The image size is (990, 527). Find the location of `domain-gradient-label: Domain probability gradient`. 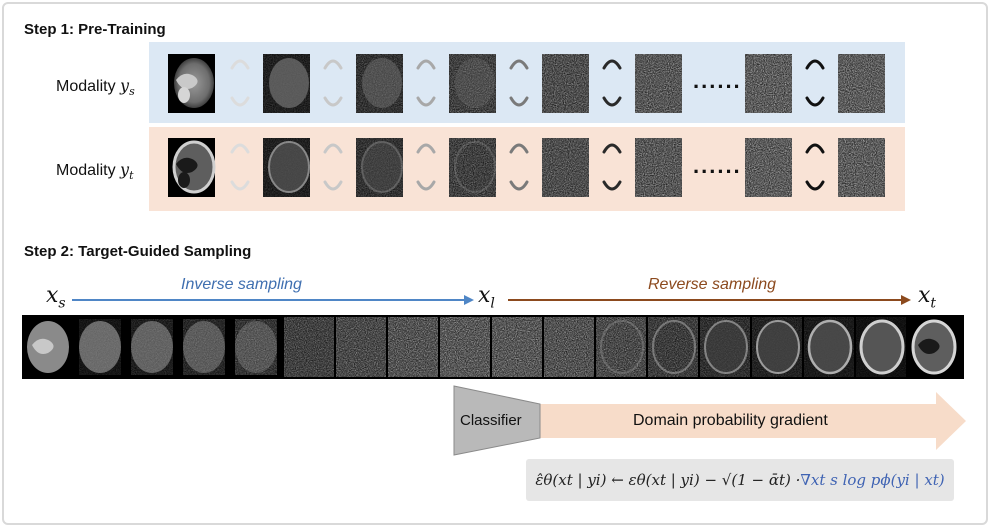

domain-gradient-label: Domain probability gradient is located at coordinates (730, 420).